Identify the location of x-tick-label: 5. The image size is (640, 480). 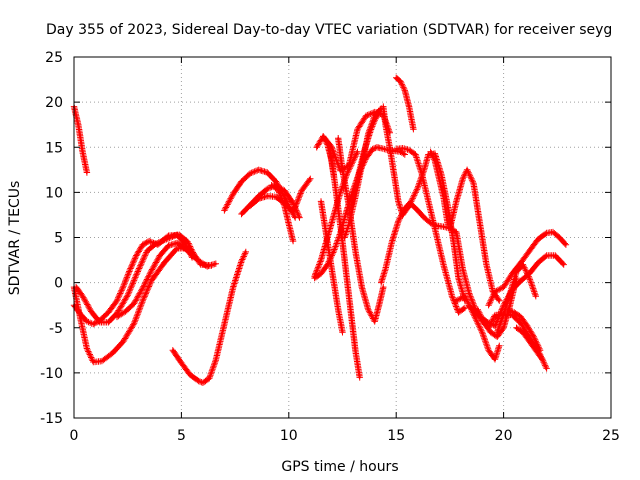
(181, 436).